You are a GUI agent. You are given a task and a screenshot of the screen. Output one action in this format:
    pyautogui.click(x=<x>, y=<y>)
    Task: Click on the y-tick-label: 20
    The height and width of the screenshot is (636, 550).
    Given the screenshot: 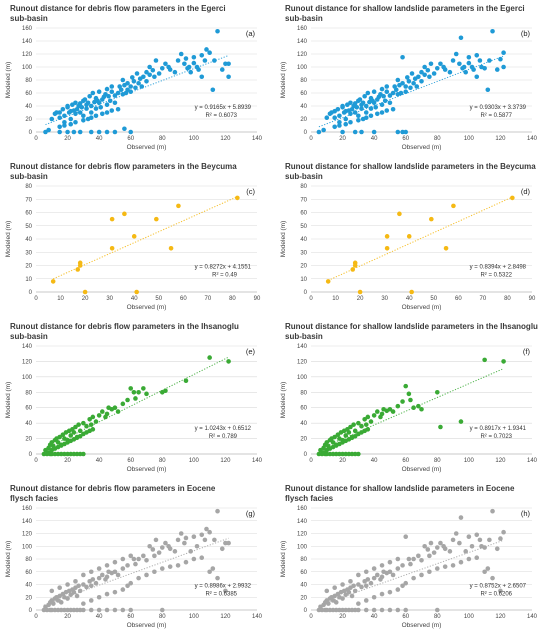 What is the action you would take?
    pyautogui.click(x=303, y=598)
    